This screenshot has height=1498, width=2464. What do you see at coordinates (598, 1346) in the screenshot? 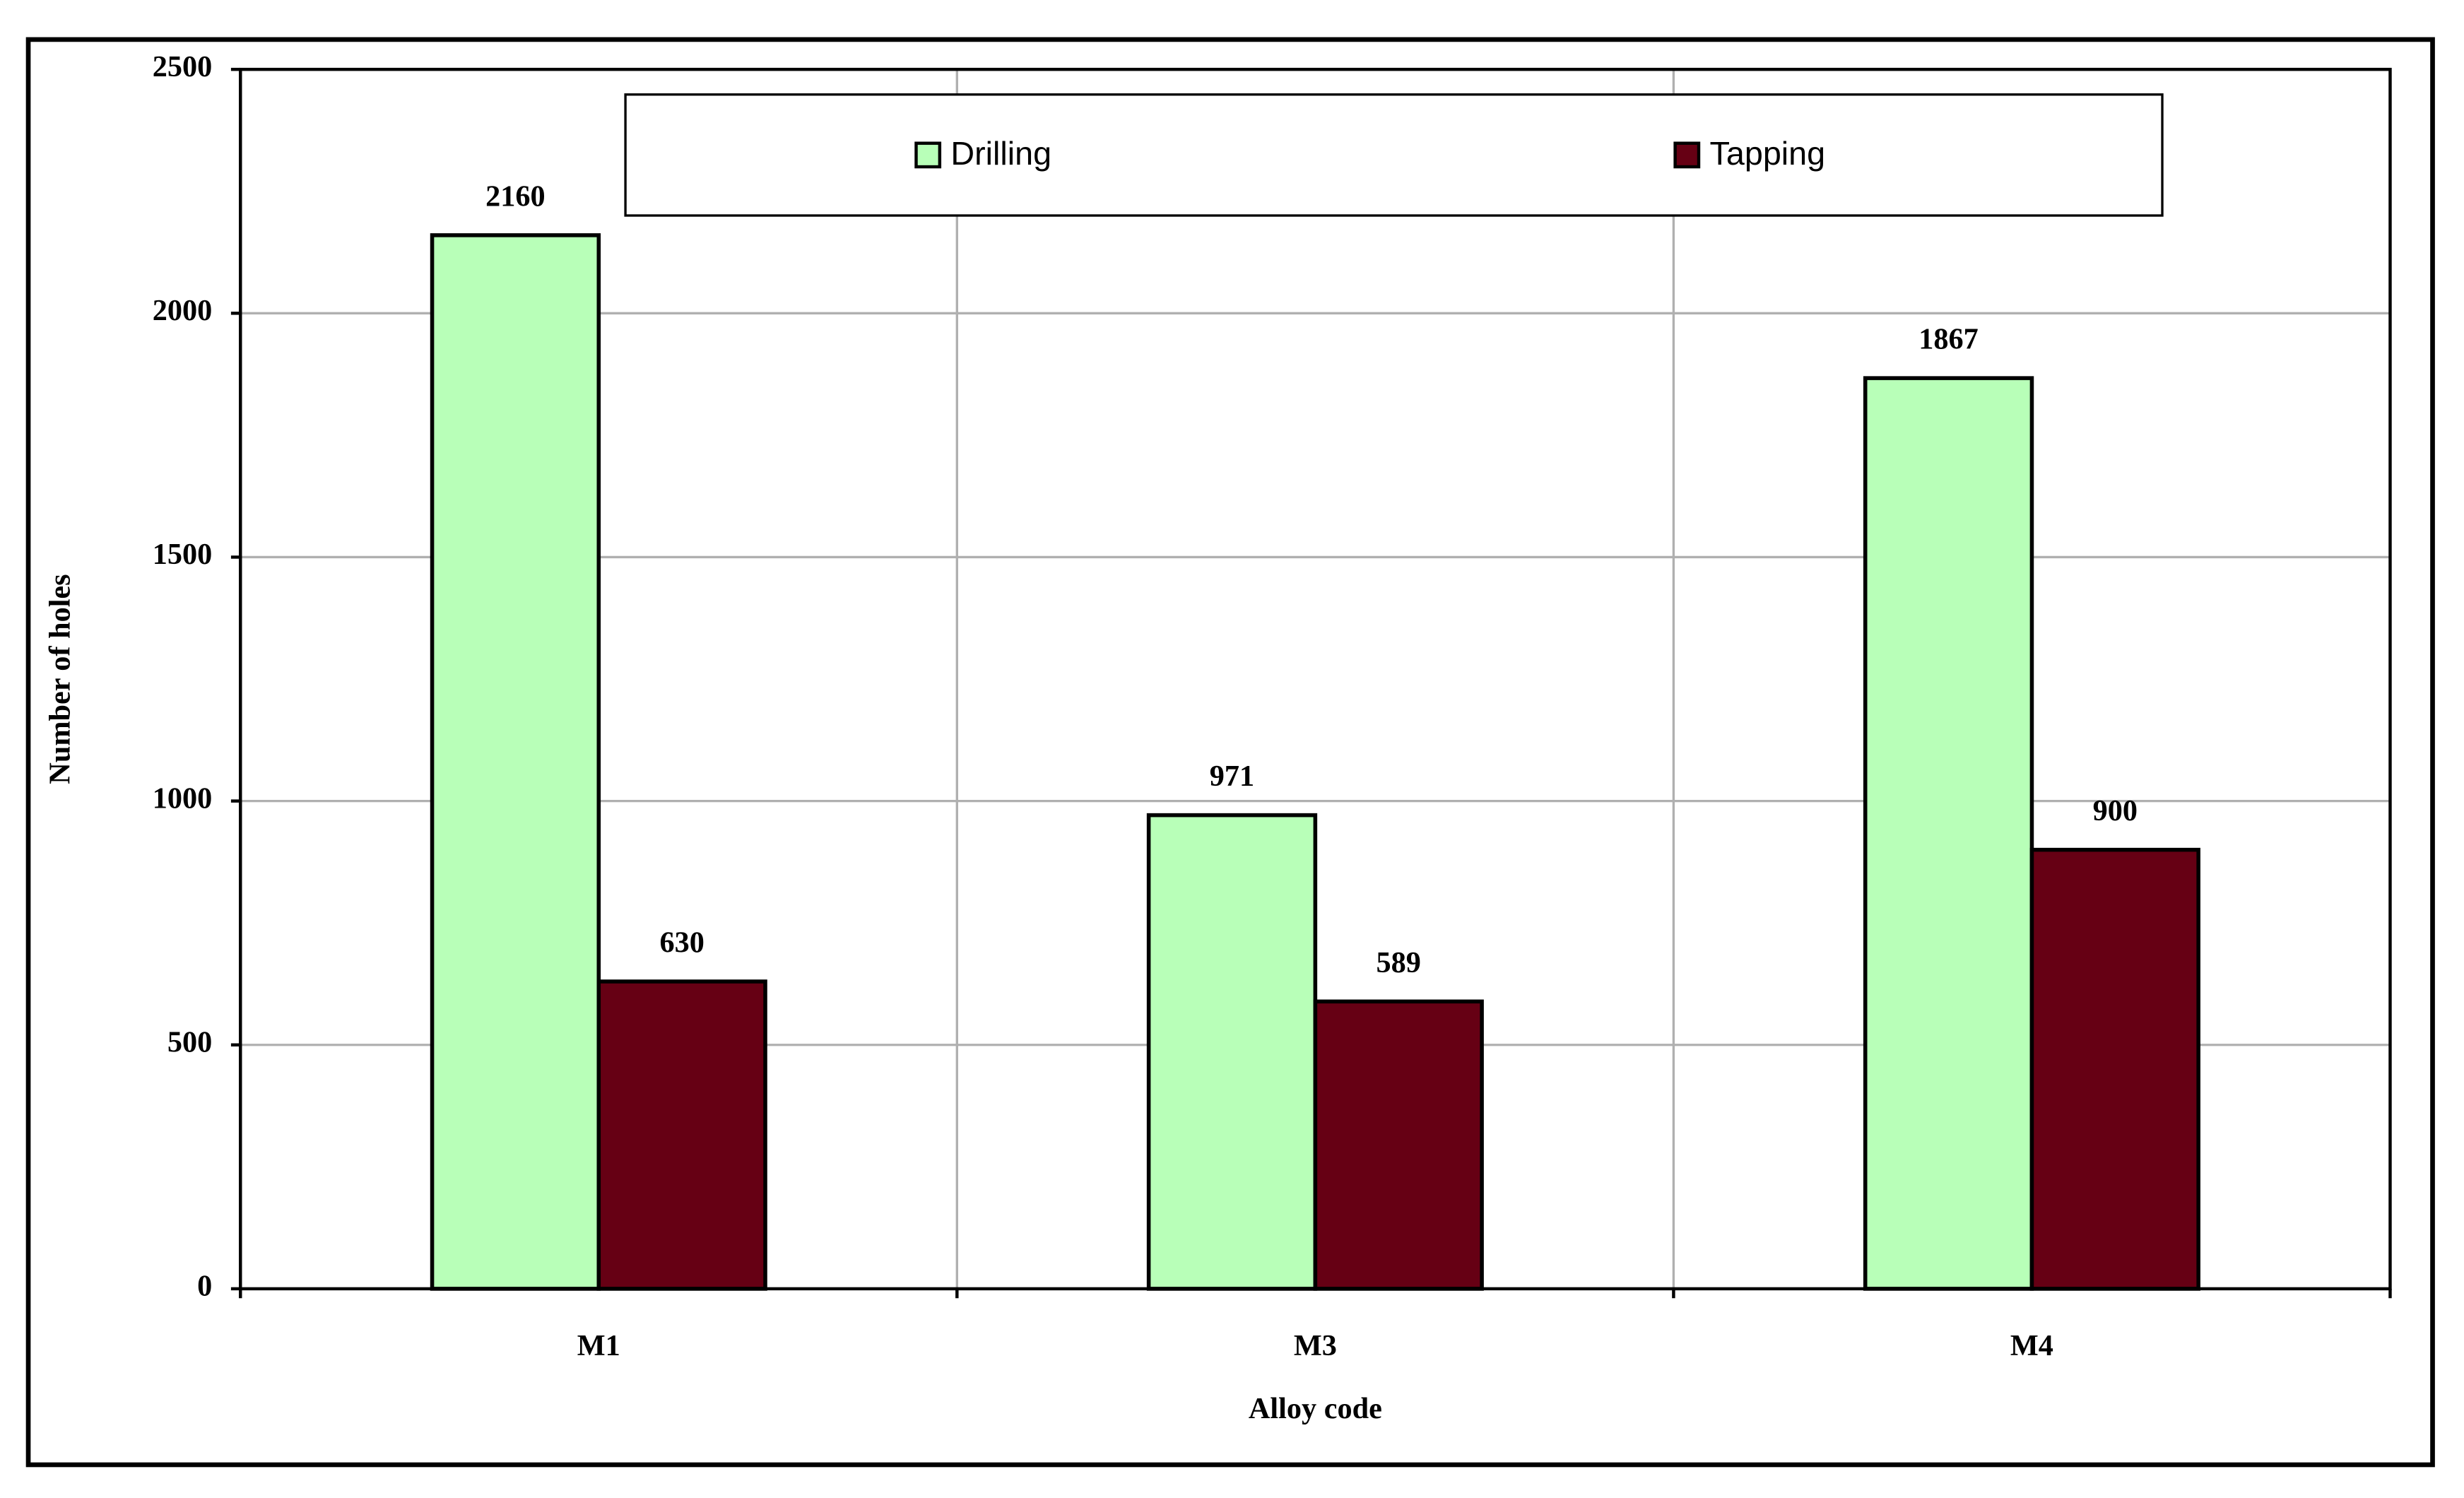
I see `x-tick-label: M1` at bounding box center [598, 1346].